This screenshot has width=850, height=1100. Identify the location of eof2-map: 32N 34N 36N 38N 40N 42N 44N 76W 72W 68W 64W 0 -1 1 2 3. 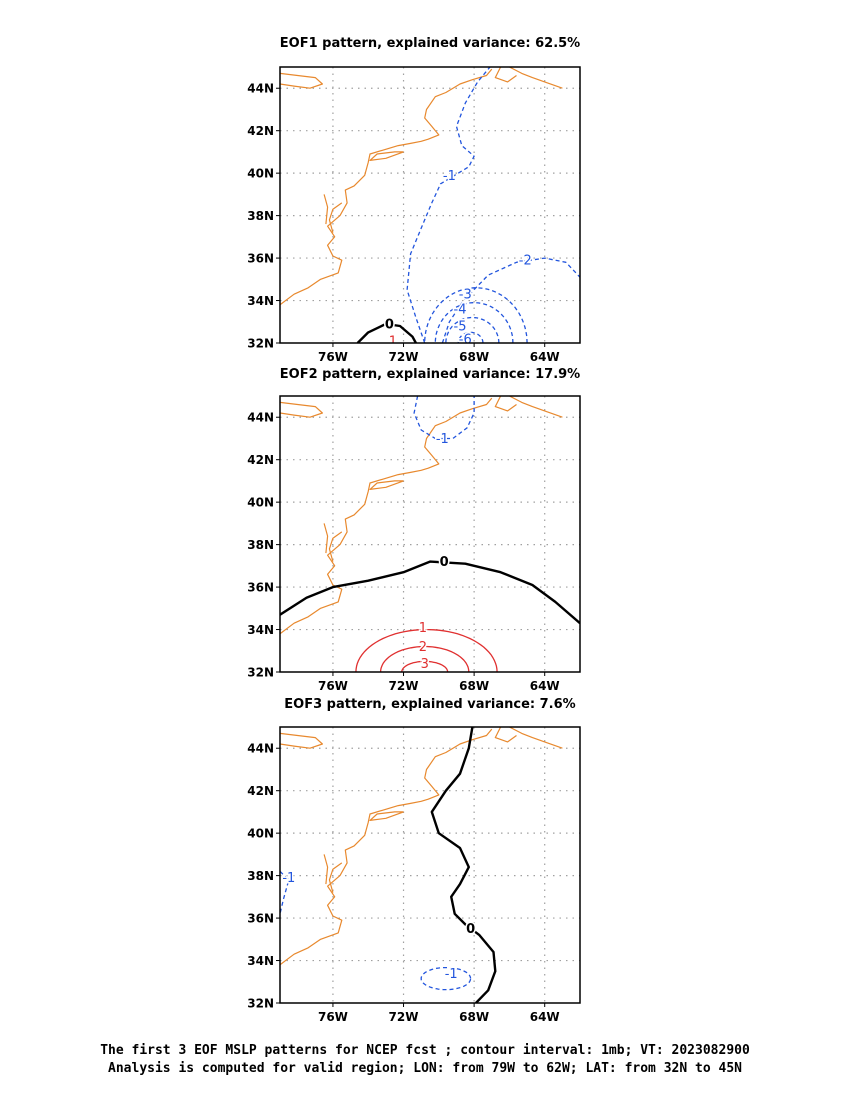
(414, 544).